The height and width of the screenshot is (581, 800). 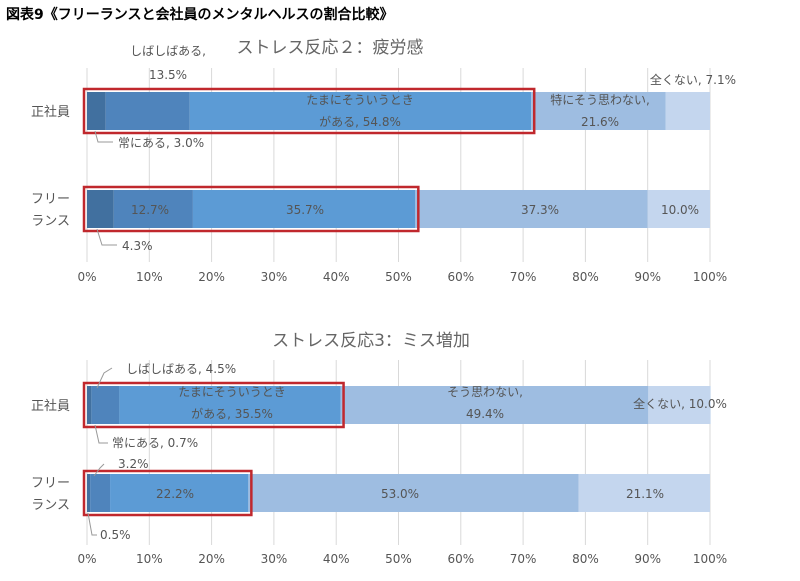 I want to click on data-label: 3.2%, so click(x=133, y=464).